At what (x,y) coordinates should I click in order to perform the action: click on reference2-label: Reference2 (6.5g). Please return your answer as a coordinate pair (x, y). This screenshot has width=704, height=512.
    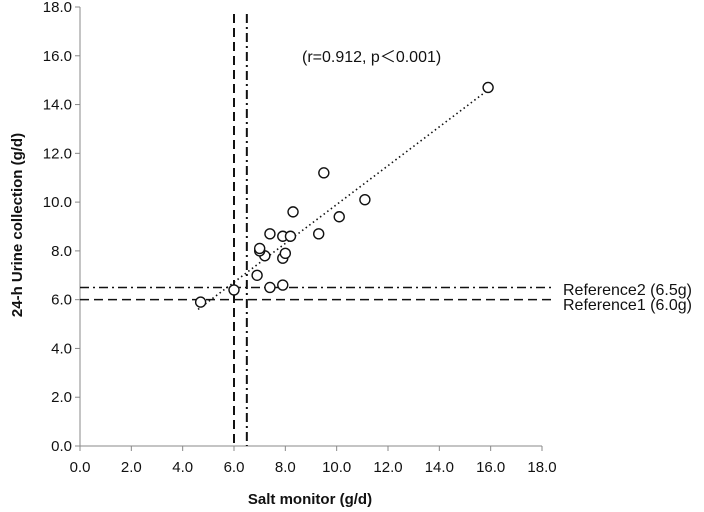
    Looking at the image, I should click on (627, 290).